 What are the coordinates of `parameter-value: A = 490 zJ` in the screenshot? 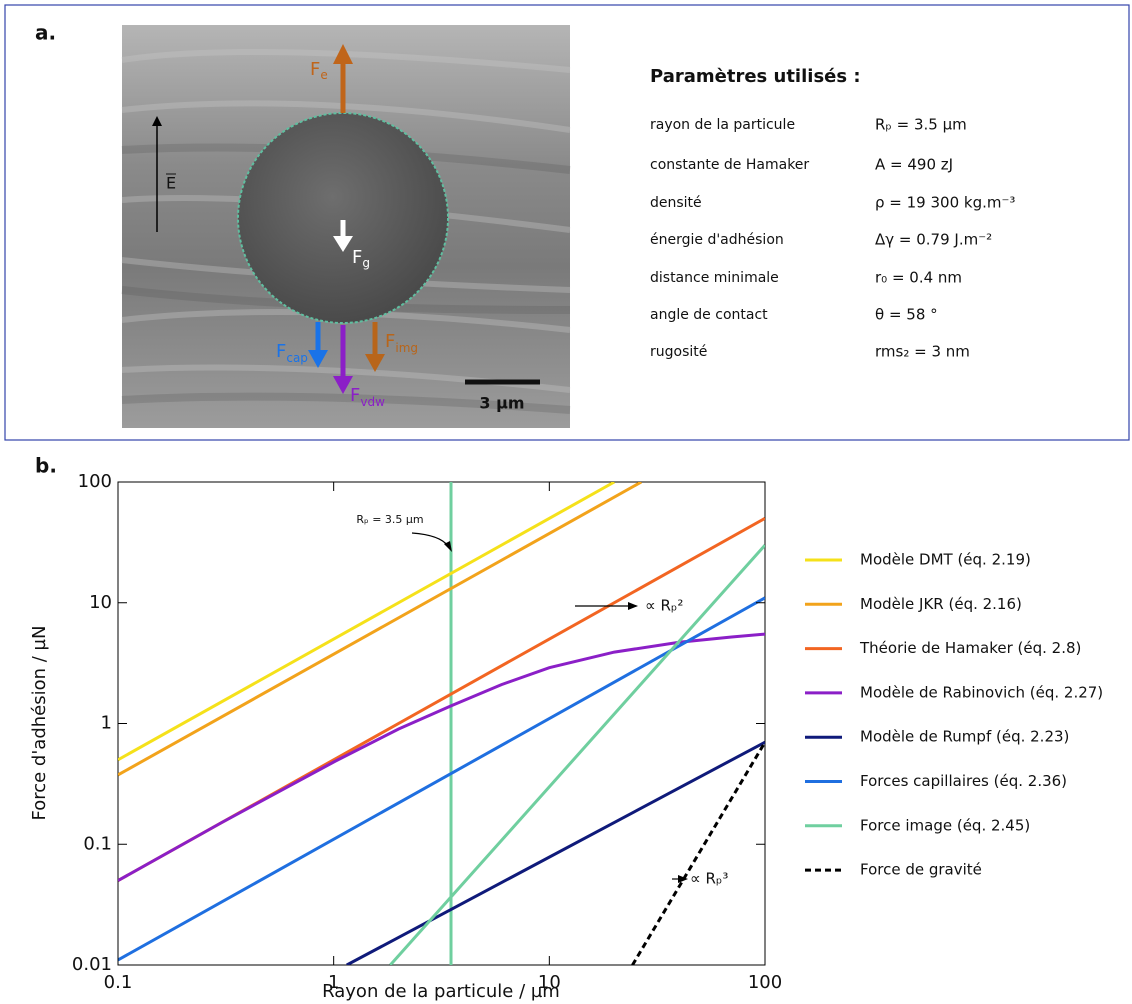 It's located at (914, 165).